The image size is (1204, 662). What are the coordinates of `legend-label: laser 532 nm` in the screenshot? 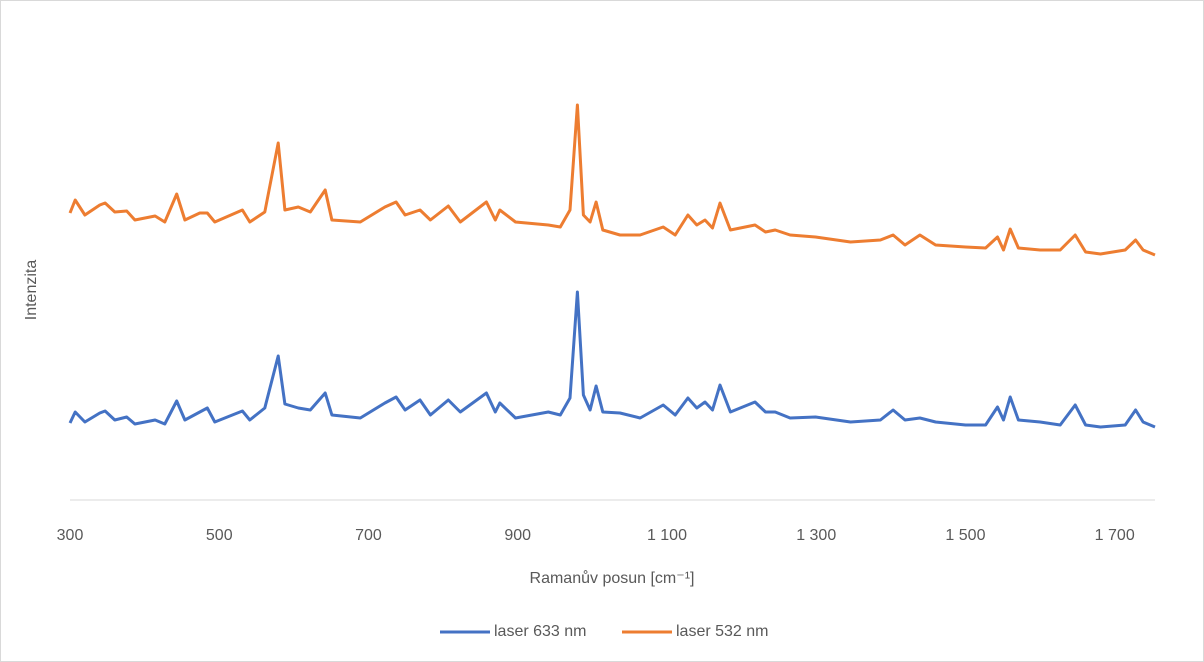 It's located at (722, 631).